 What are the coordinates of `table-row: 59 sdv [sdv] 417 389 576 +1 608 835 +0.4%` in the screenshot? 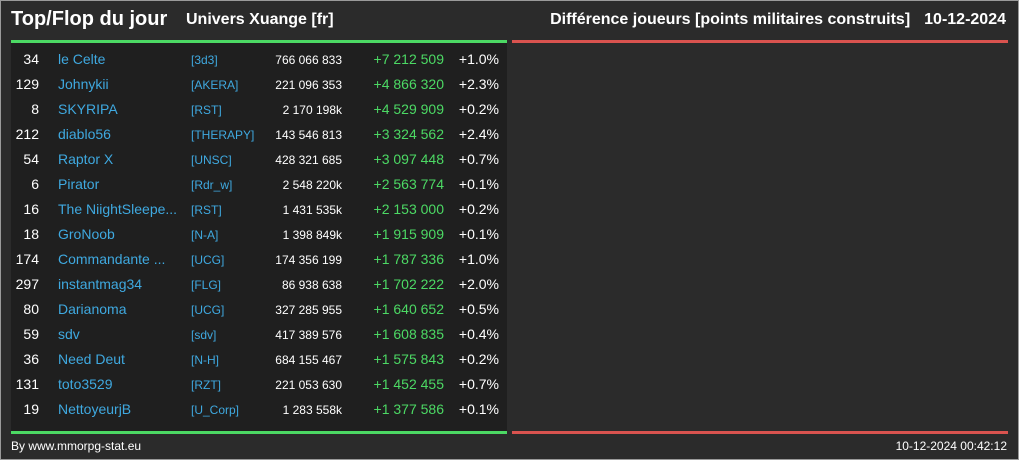 It's located at (259, 334).